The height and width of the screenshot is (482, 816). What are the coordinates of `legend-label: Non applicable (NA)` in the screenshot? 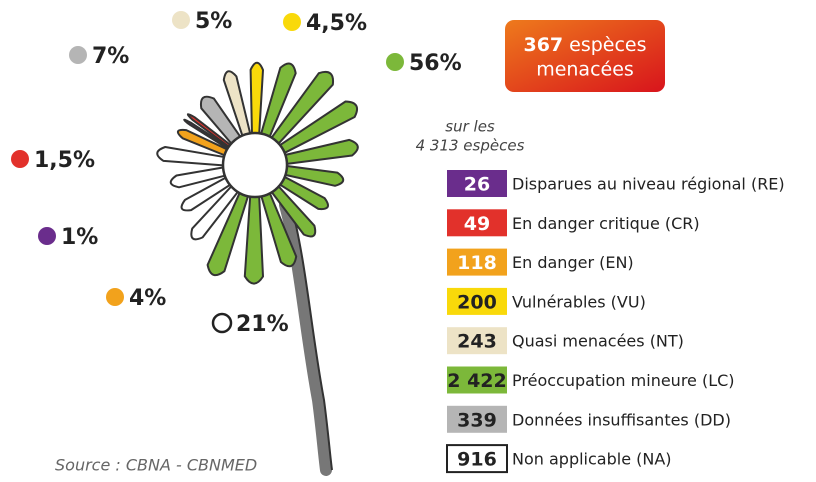 It's located at (592, 459).